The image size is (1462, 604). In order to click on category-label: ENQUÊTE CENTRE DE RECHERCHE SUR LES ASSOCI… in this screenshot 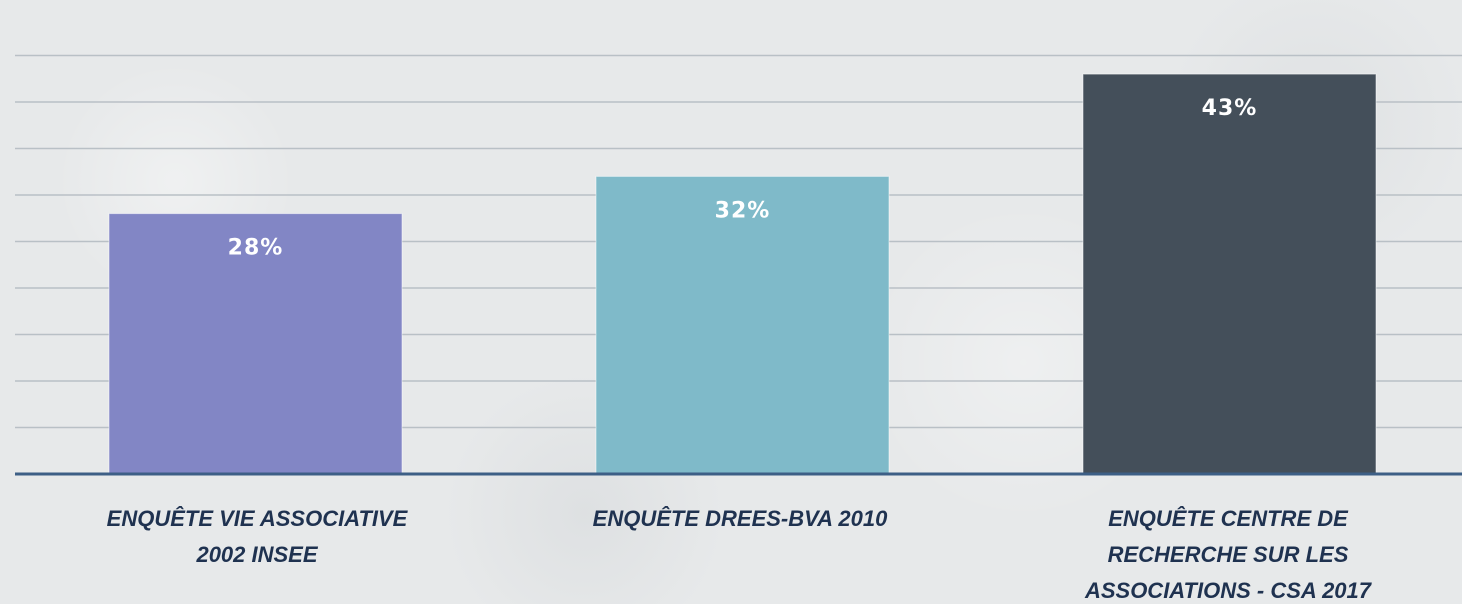, I will do `click(1228, 554)`.